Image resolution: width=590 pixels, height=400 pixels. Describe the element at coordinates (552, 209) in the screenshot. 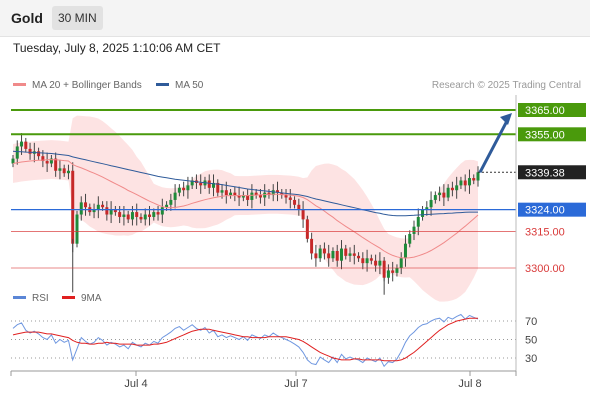

I see `pivot-level-box` at that location.